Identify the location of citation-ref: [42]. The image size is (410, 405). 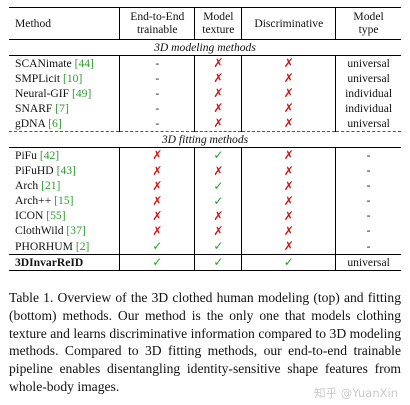
(49, 155).